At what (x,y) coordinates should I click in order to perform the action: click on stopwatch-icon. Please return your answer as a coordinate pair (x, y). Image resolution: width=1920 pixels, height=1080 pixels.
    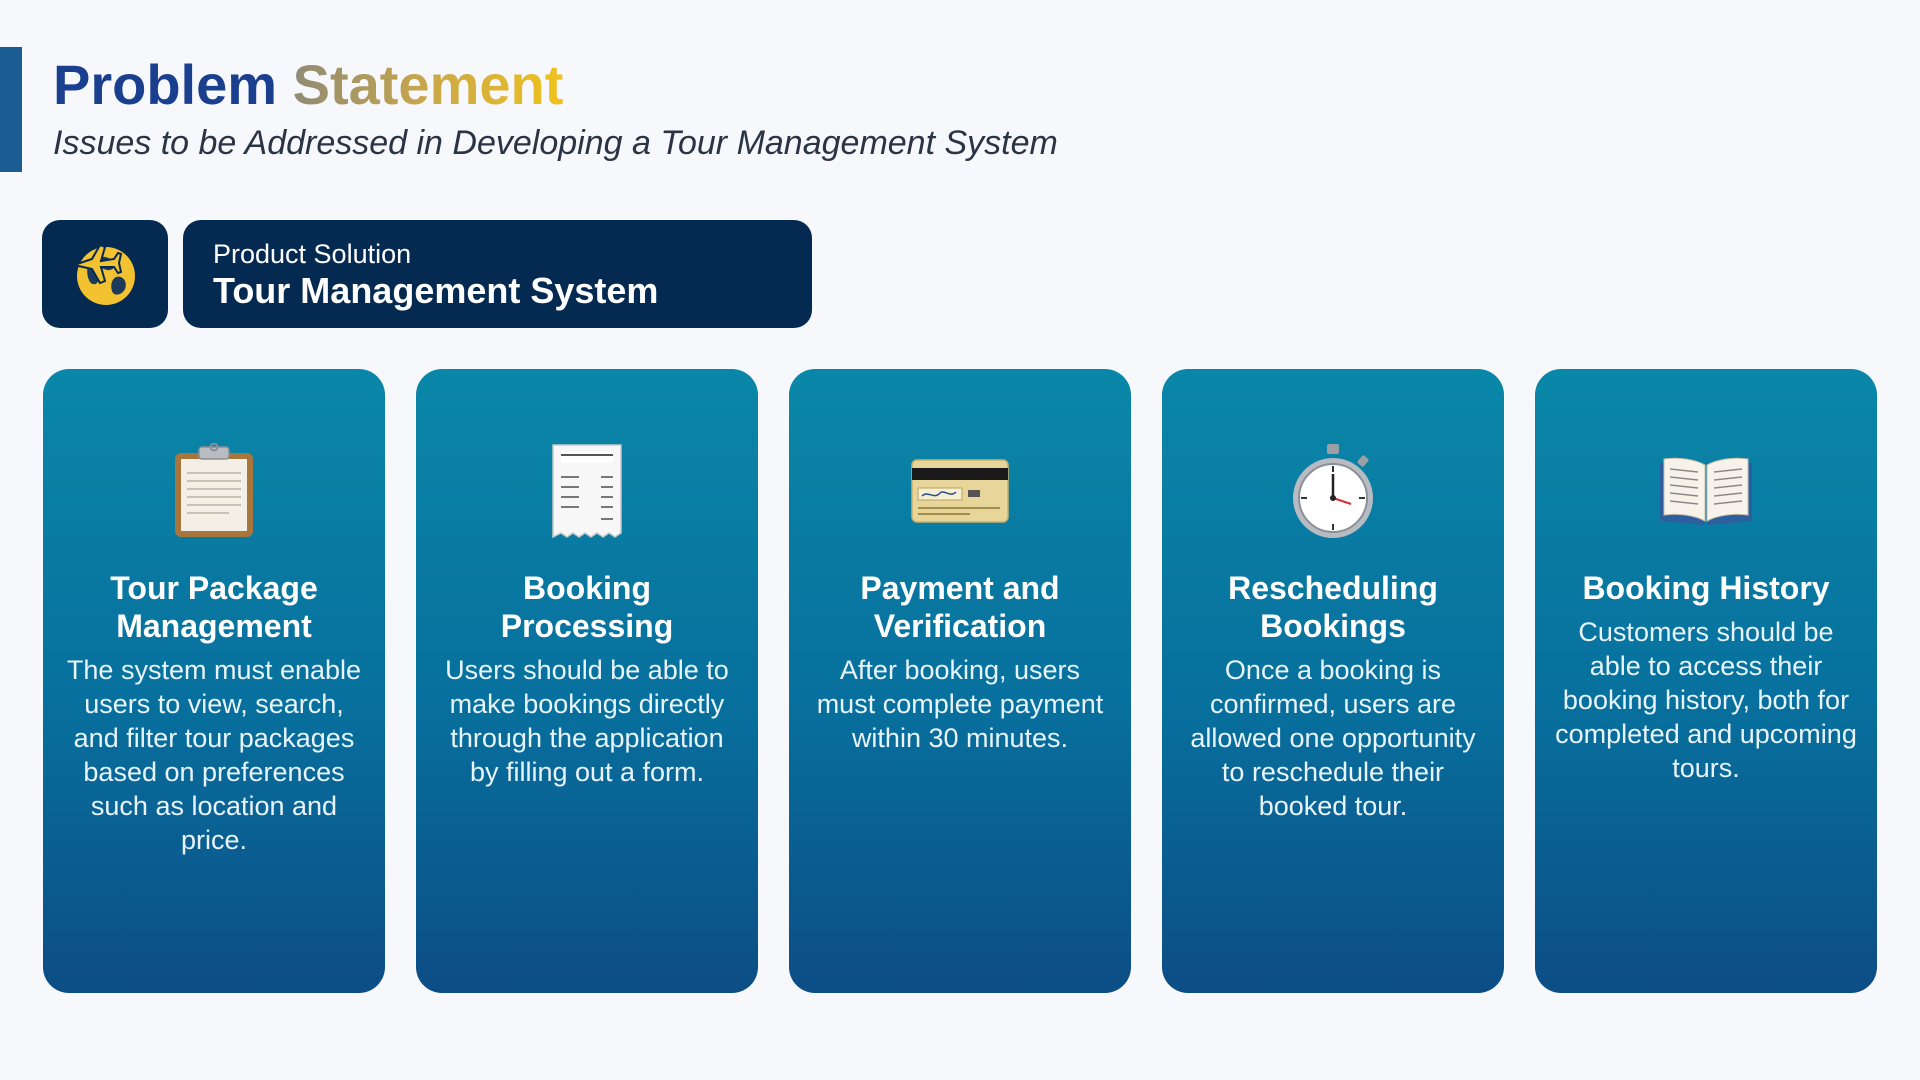
    Looking at the image, I should click on (1333, 491).